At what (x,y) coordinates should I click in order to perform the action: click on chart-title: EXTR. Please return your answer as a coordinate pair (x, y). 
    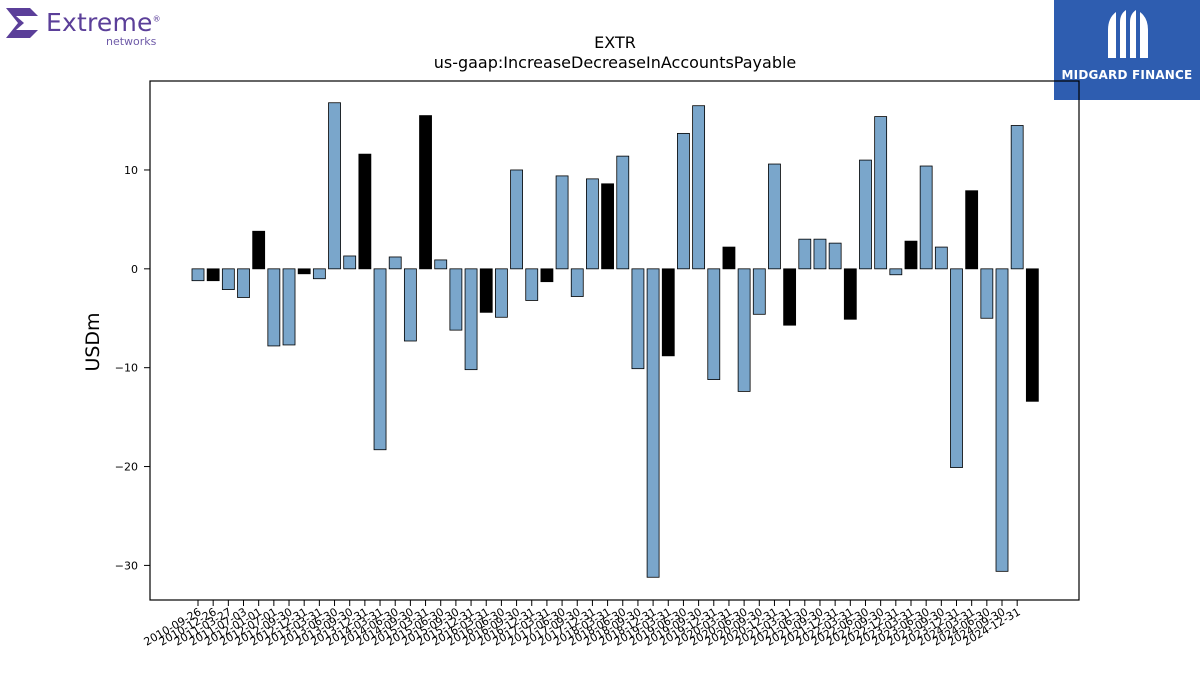
    Looking at the image, I should click on (615, 42).